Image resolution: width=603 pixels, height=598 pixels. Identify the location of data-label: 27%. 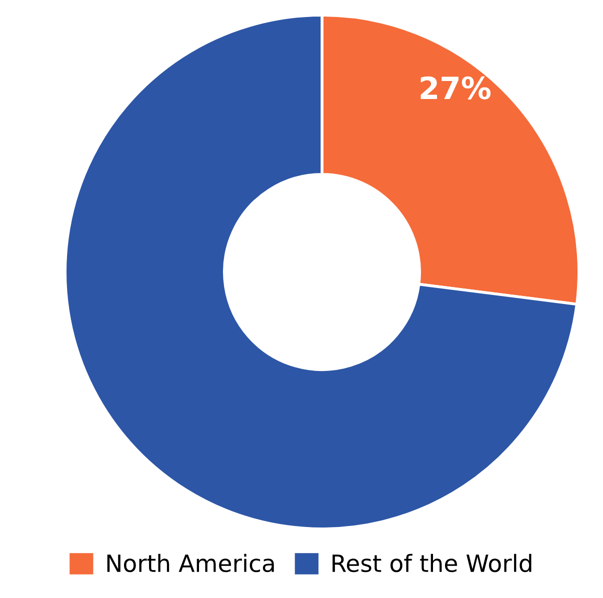
(455, 88).